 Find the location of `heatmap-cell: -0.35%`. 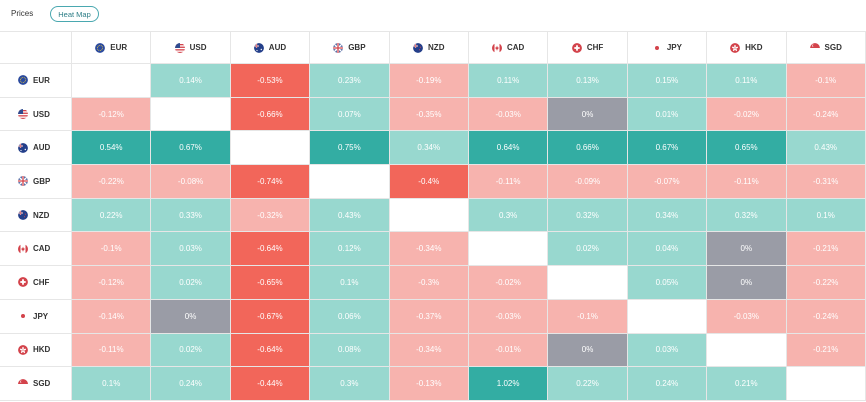

heatmap-cell: -0.35% is located at coordinates (429, 114).